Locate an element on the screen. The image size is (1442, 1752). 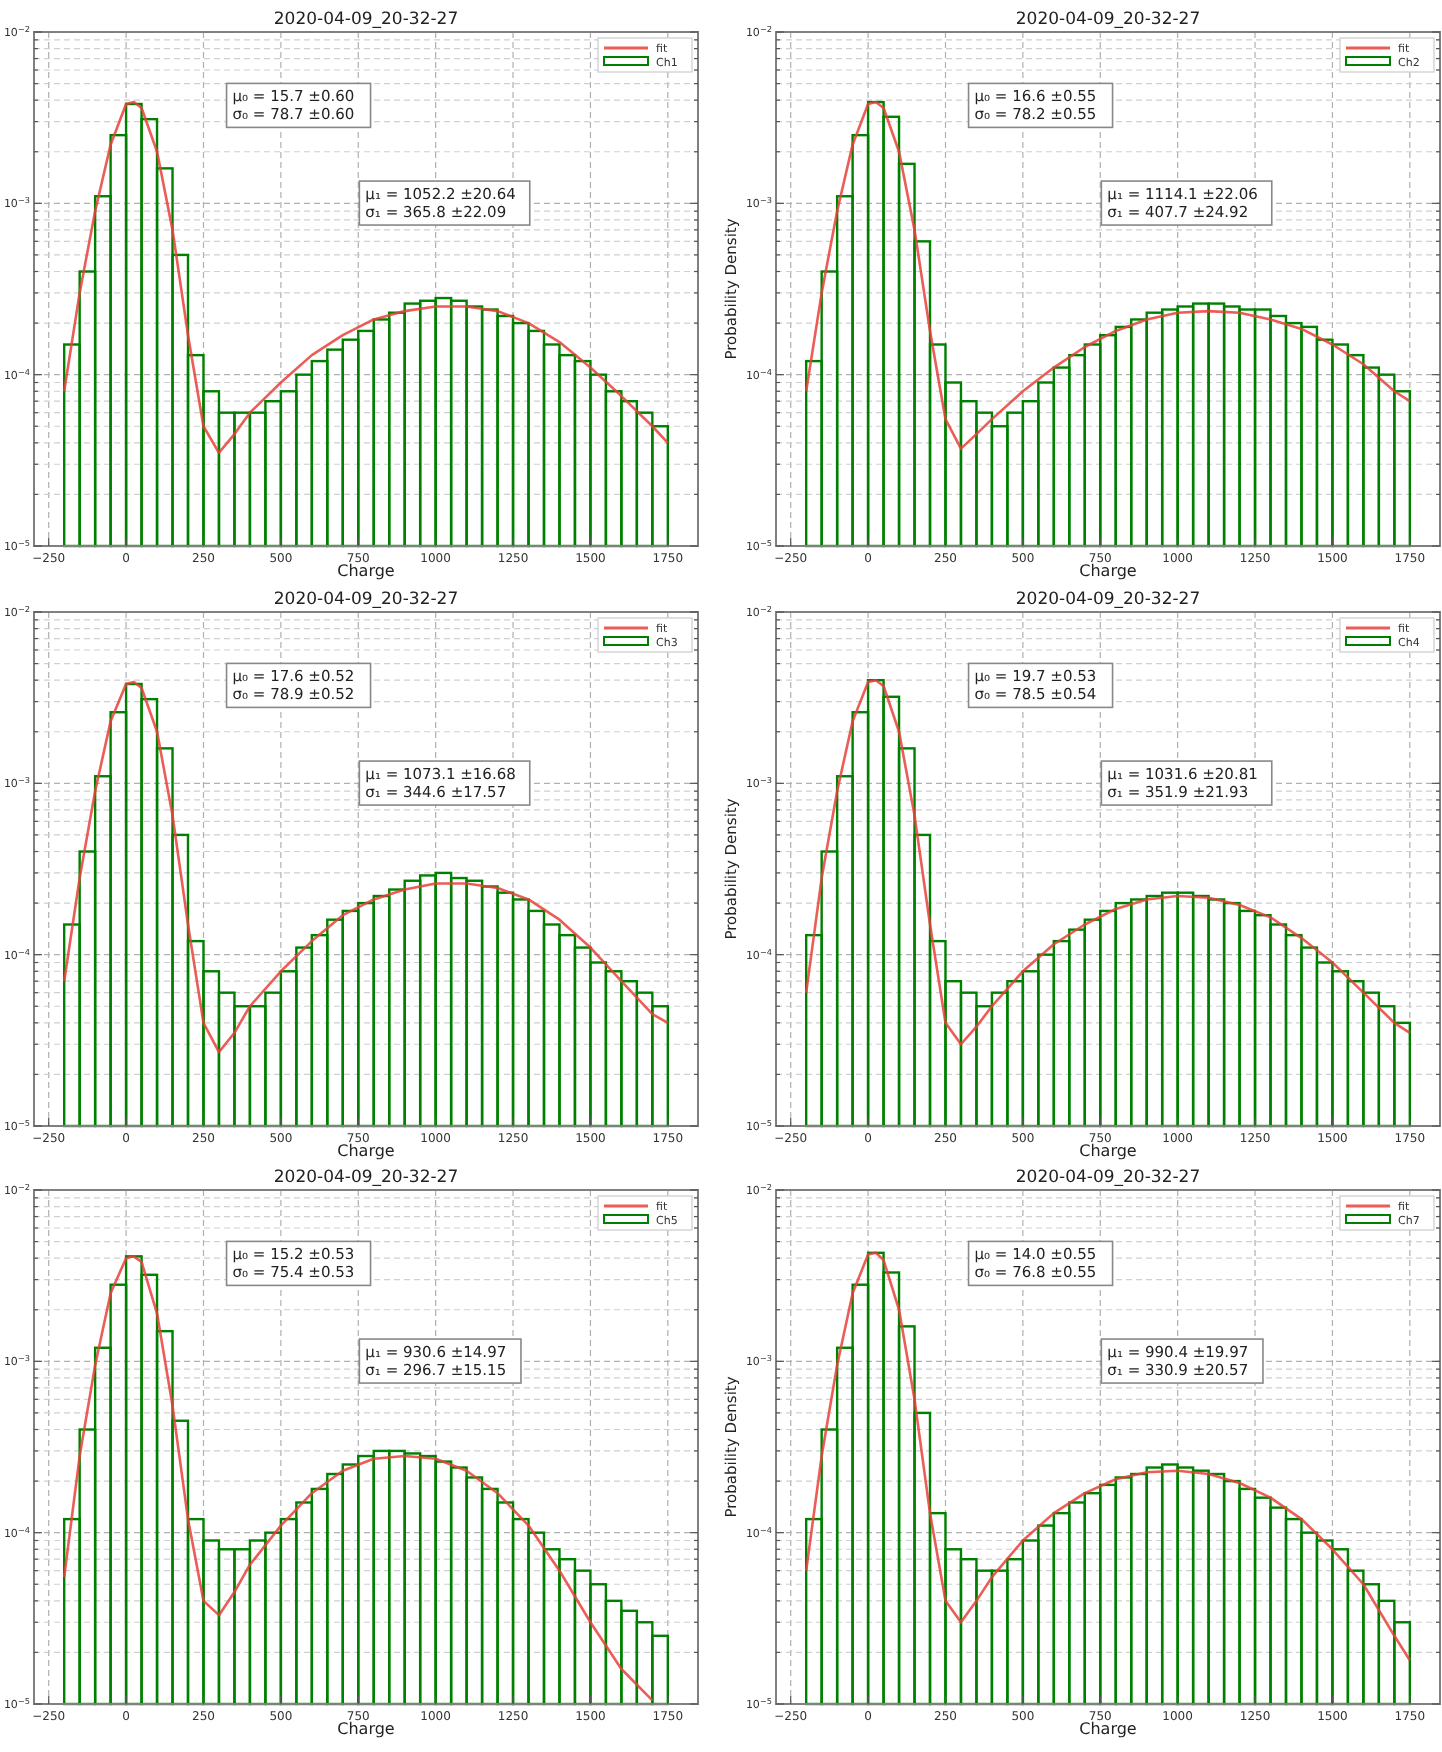
line-series is located at coordinates (1108, 1456).